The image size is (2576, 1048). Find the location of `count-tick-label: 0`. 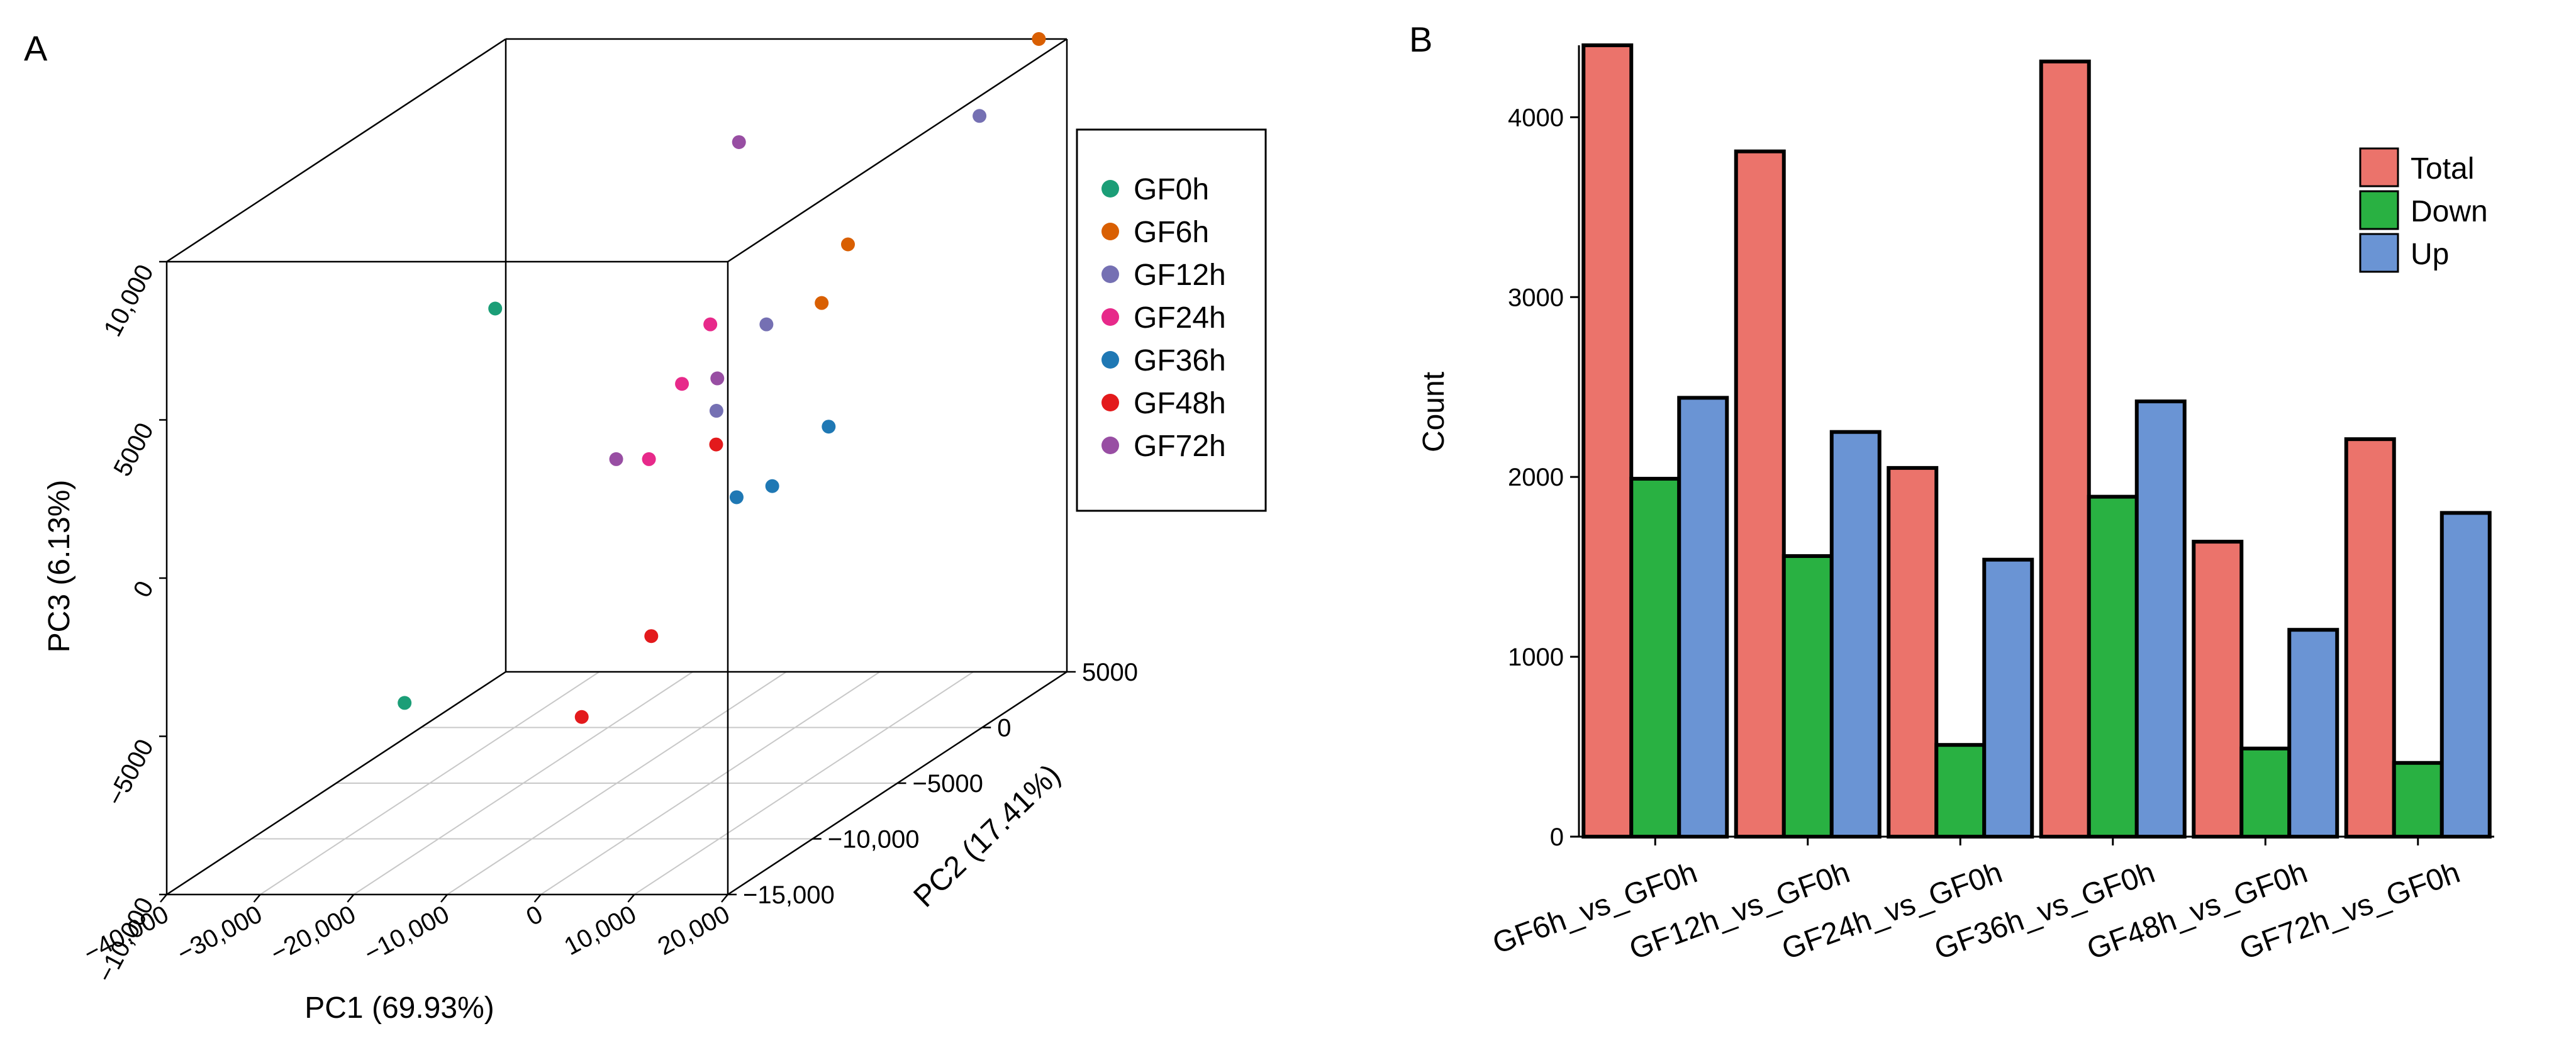

count-tick-label: 0 is located at coordinates (1557, 837).